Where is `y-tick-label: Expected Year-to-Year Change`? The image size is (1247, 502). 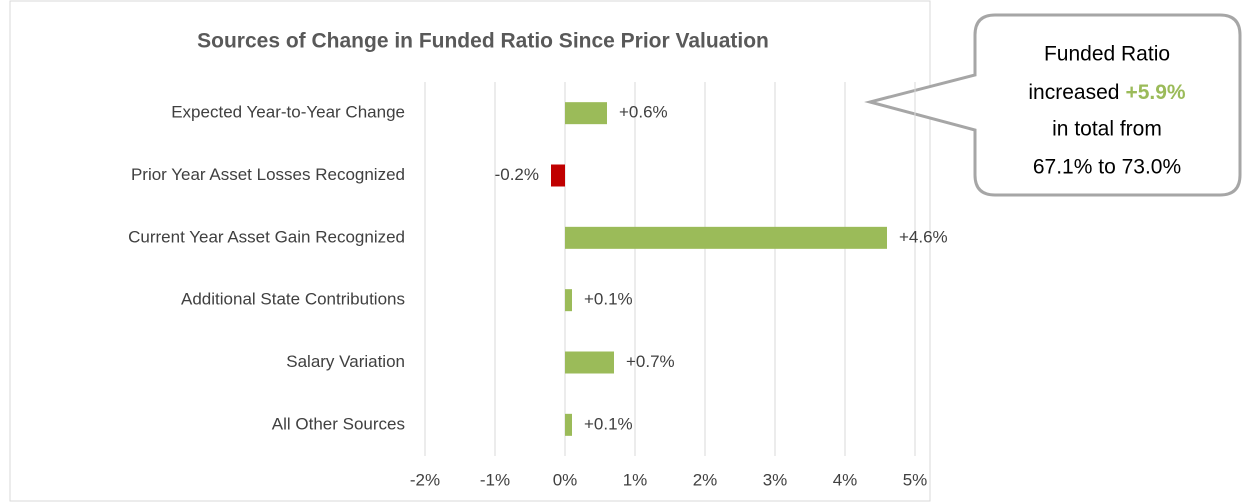
y-tick-label: Expected Year-to-Year Change is located at coordinates (288, 112).